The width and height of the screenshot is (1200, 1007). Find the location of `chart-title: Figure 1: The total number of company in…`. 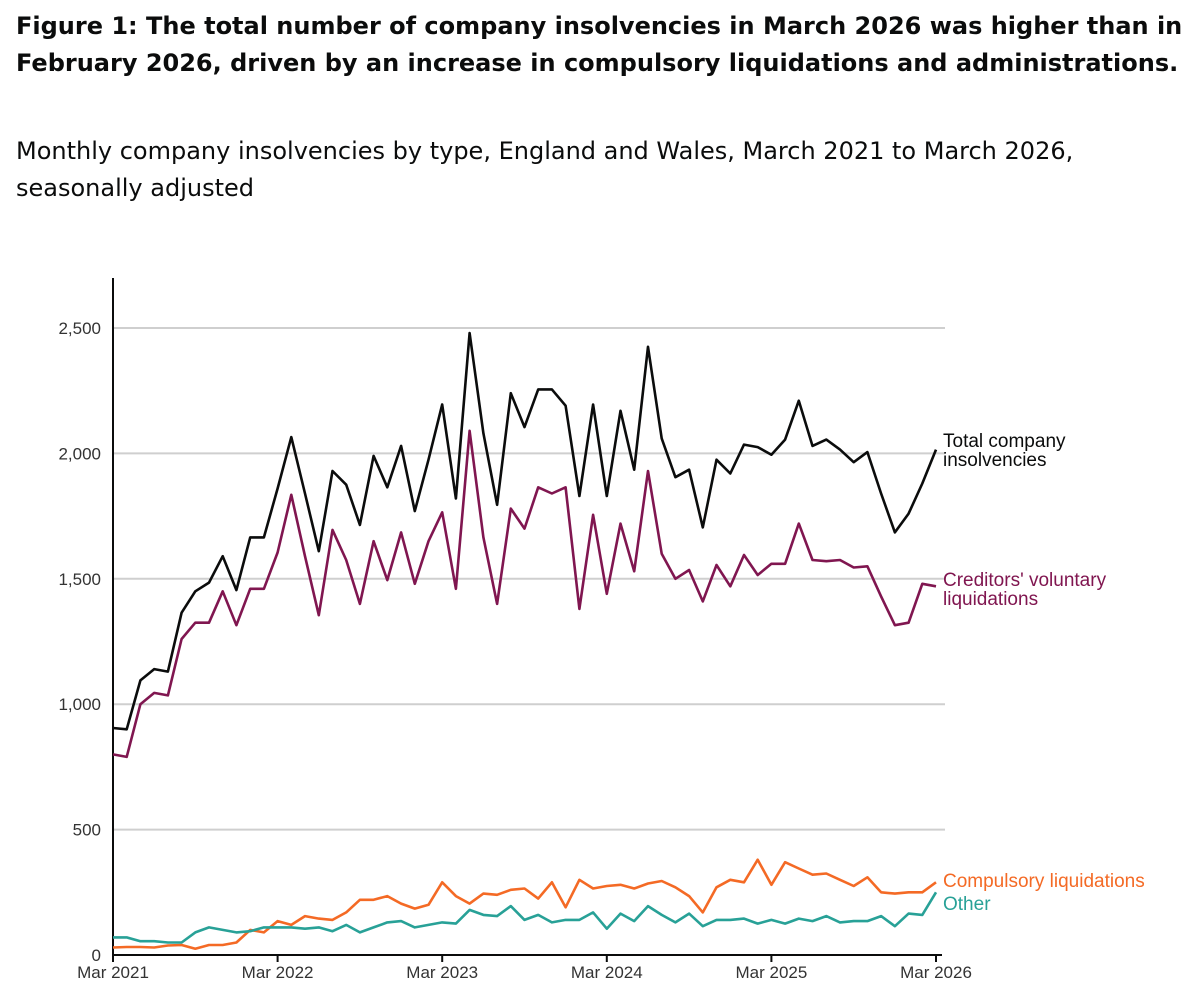

chart-title: Figure 1: The total number of company in… is located at coordinates (599, 44).